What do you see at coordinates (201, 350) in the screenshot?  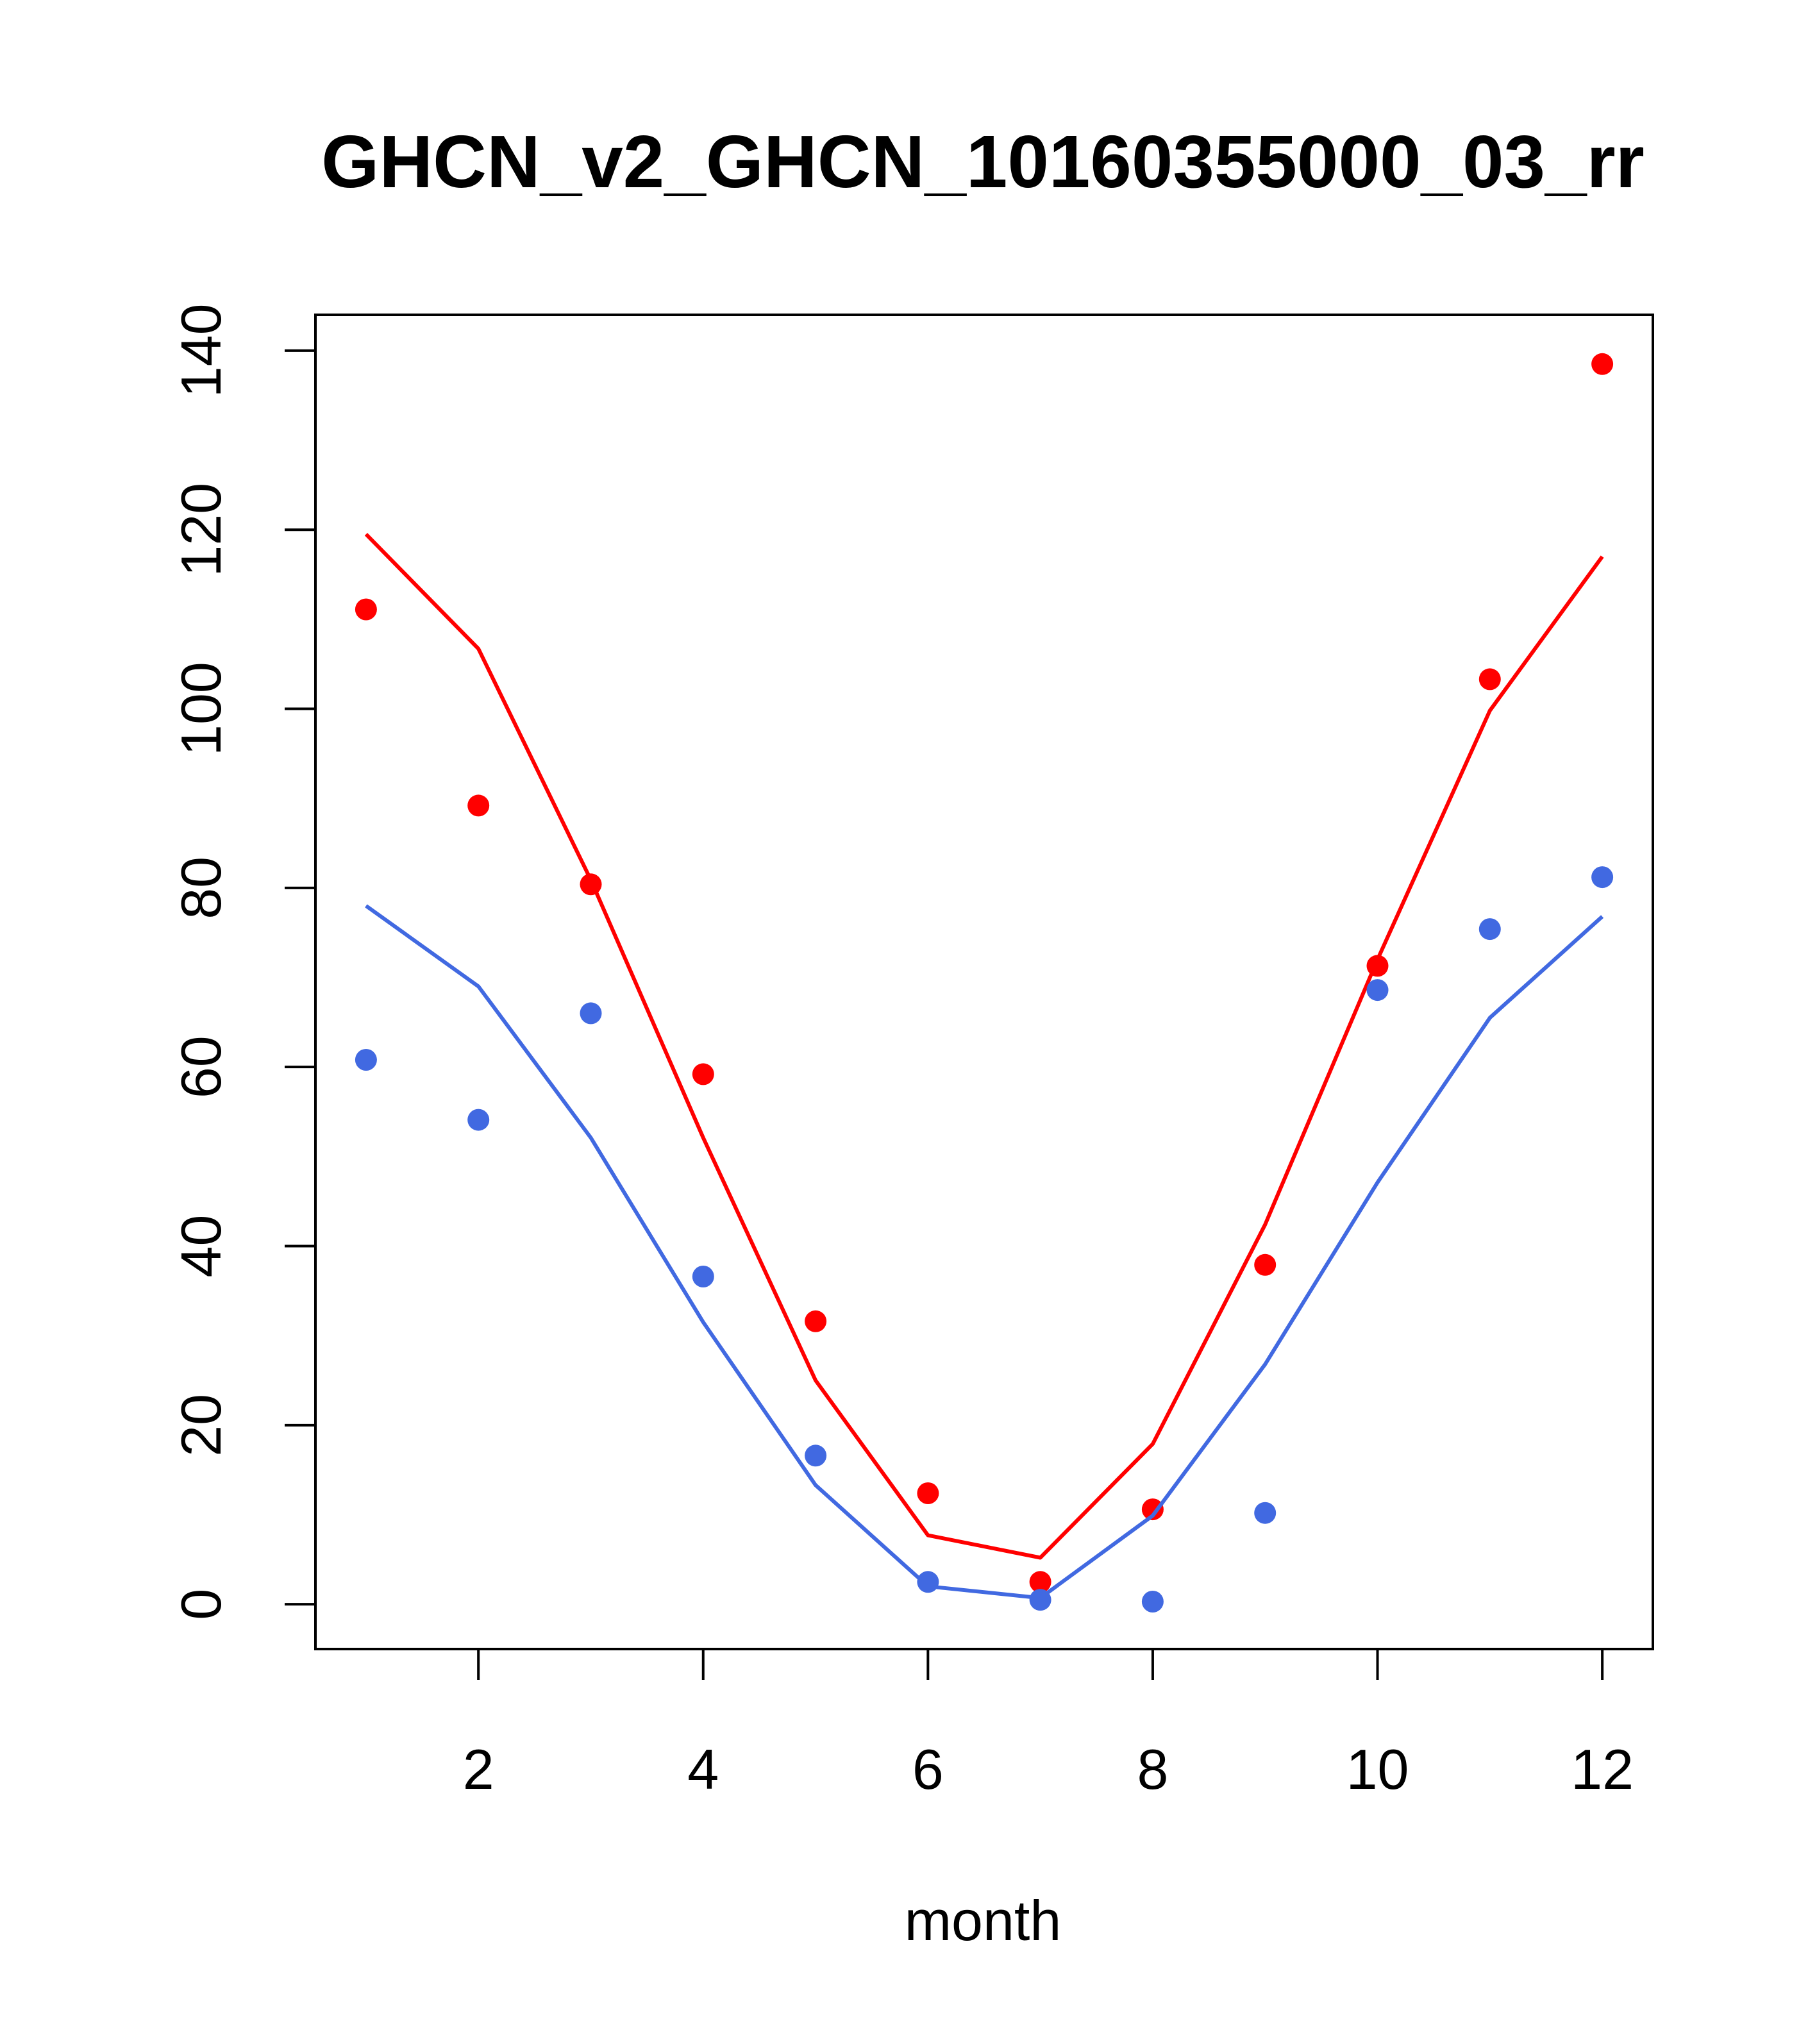 I see `y-tick-label: 140` at bounding box center [201, 350].